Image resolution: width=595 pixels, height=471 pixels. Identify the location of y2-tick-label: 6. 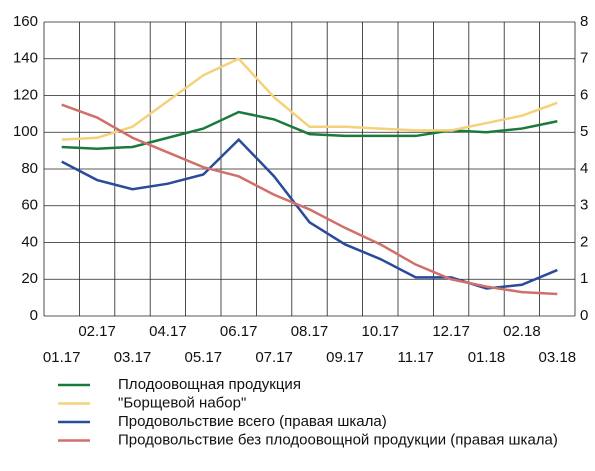
(584, 94).